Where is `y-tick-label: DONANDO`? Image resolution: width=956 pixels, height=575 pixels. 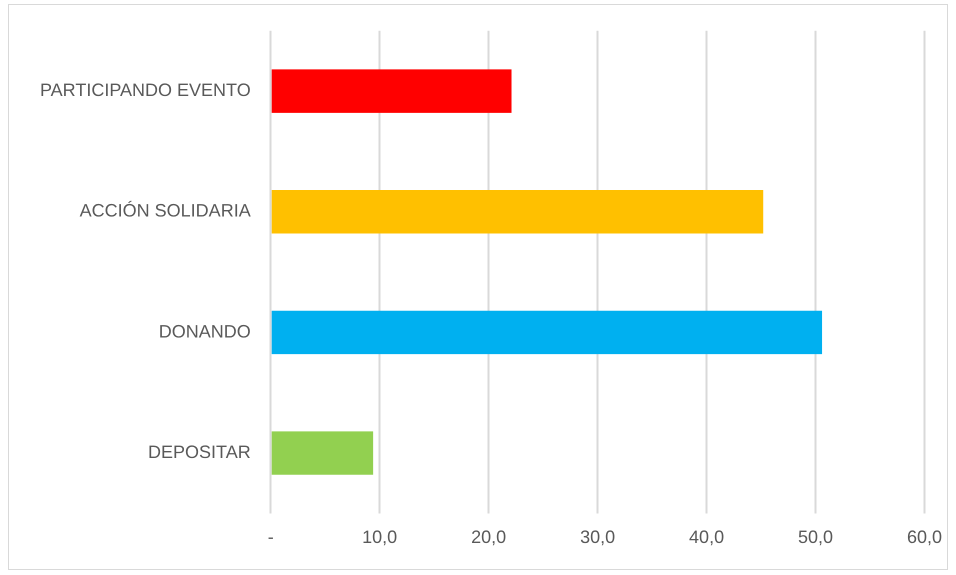 y-tick-label: DONANDO is located at coordinates (204, 331).